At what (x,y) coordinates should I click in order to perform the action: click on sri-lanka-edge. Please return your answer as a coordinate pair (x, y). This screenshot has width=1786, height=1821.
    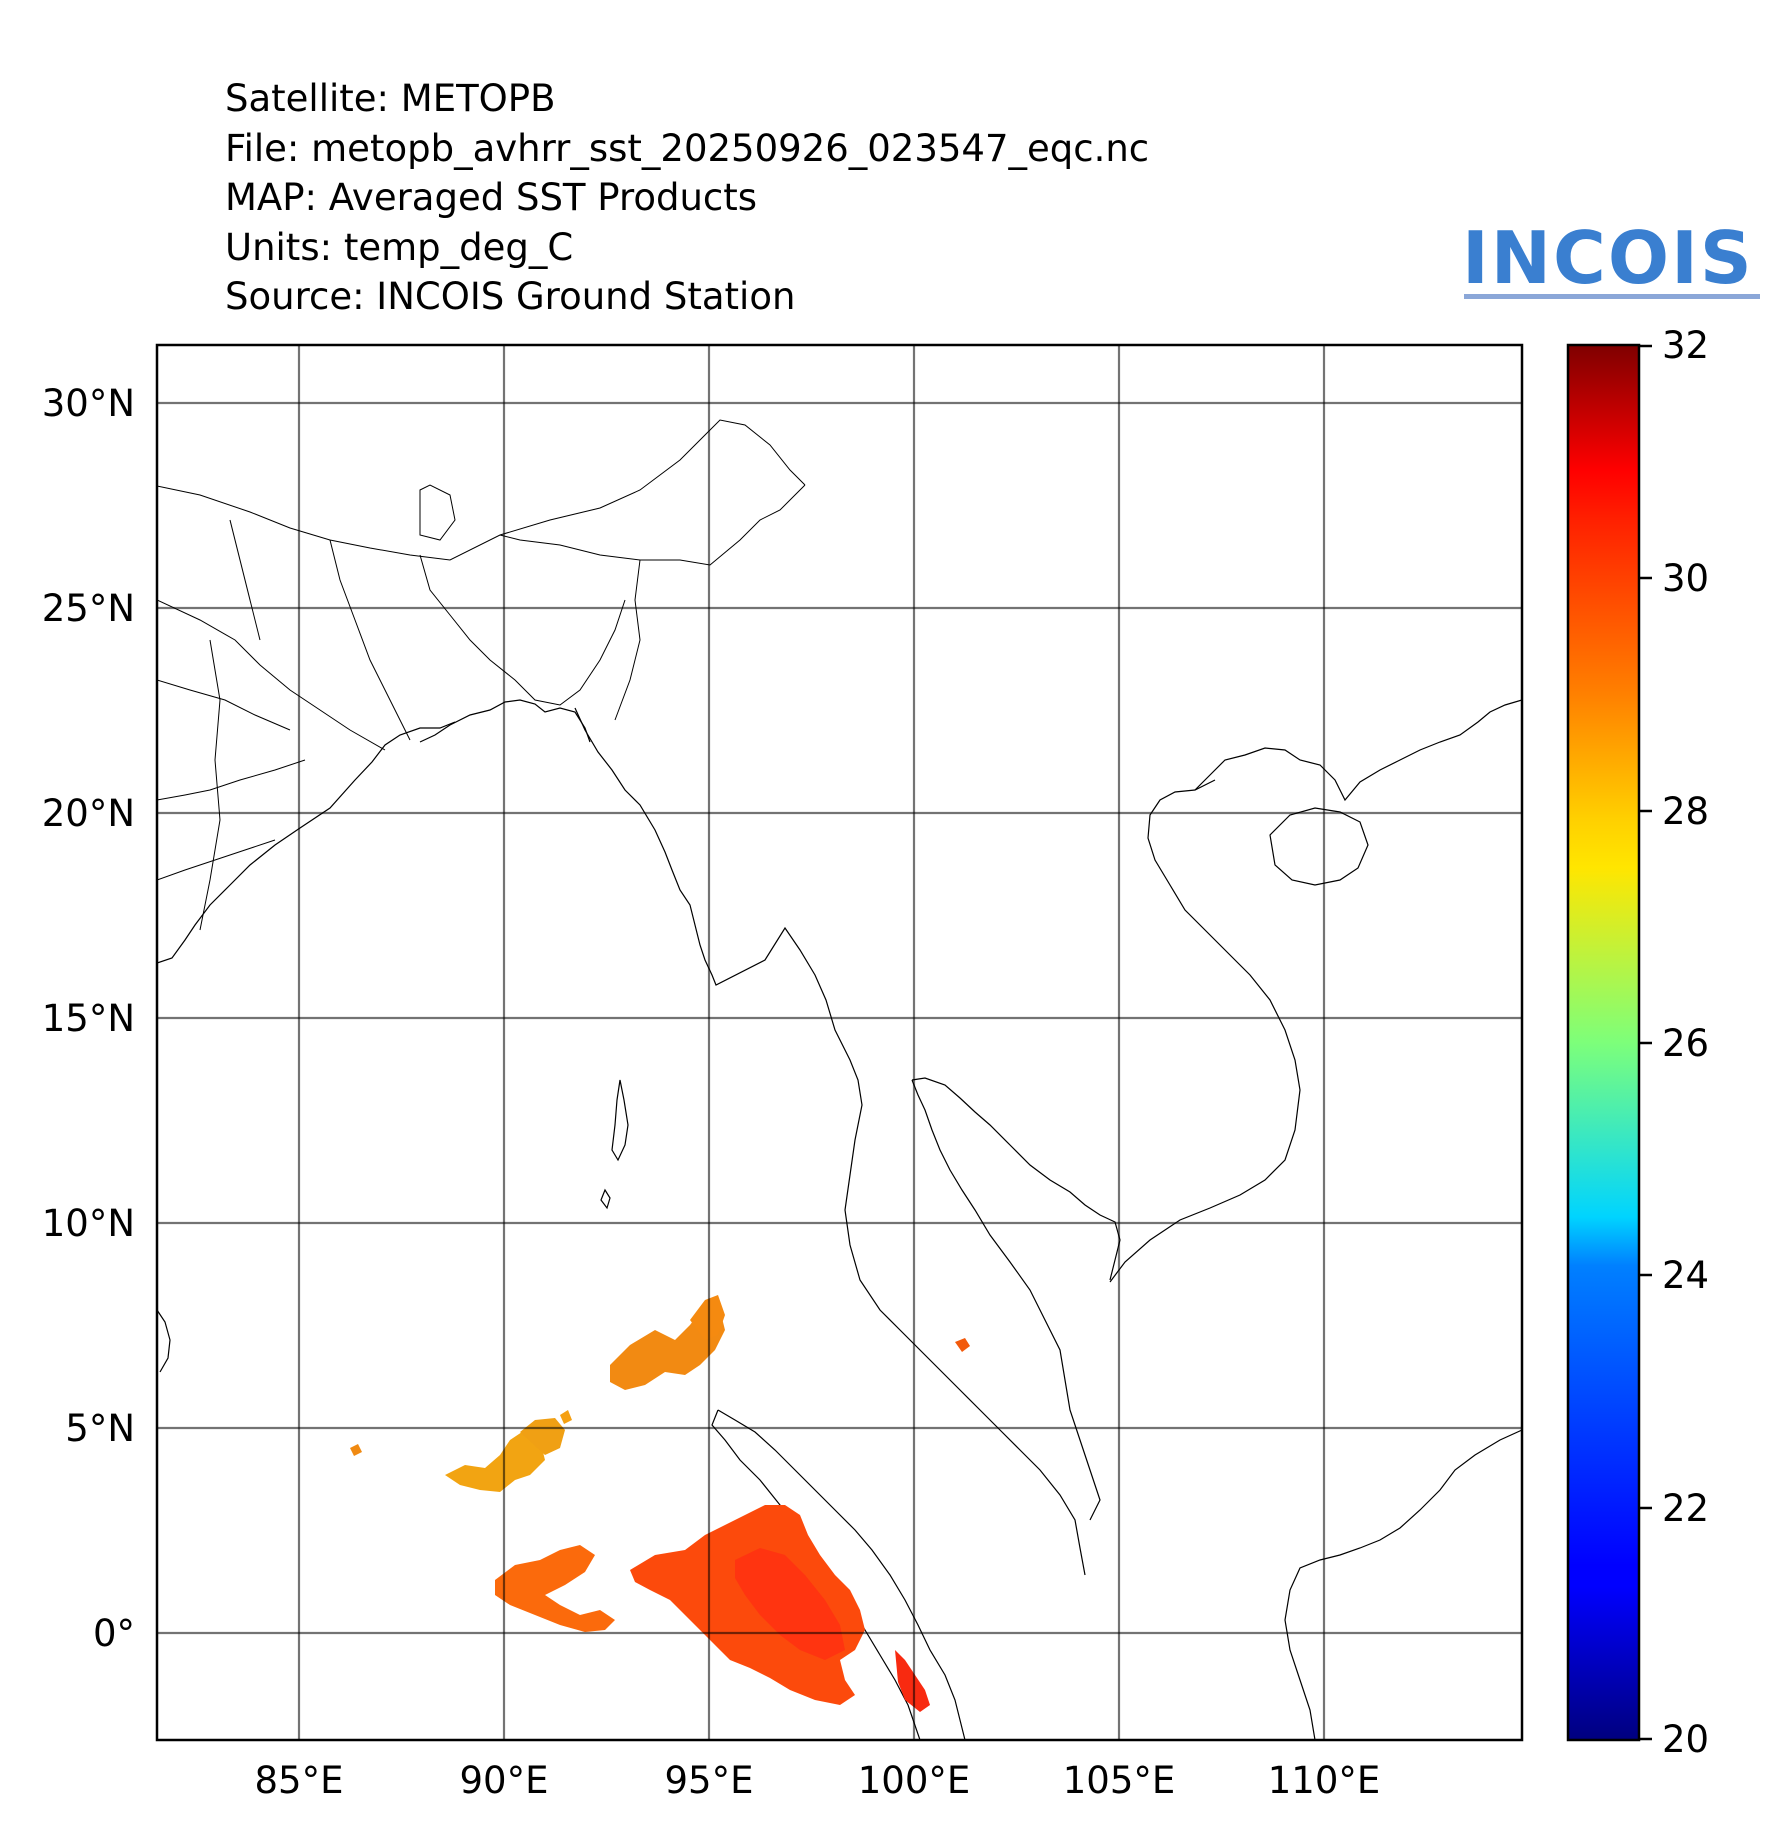
    Looking at the image, I should click on (164, 1341).